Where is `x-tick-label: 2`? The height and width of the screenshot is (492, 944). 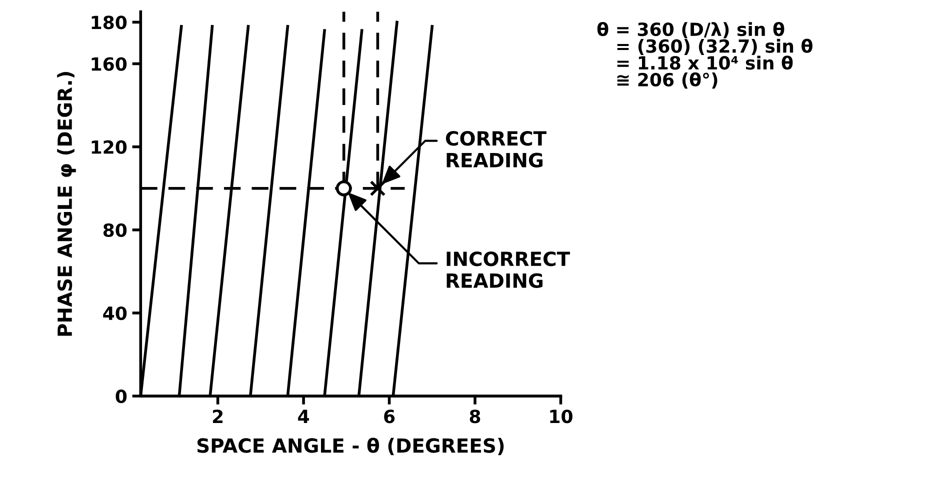
x-tick-label: 2 is located at coordinates (217, 416).